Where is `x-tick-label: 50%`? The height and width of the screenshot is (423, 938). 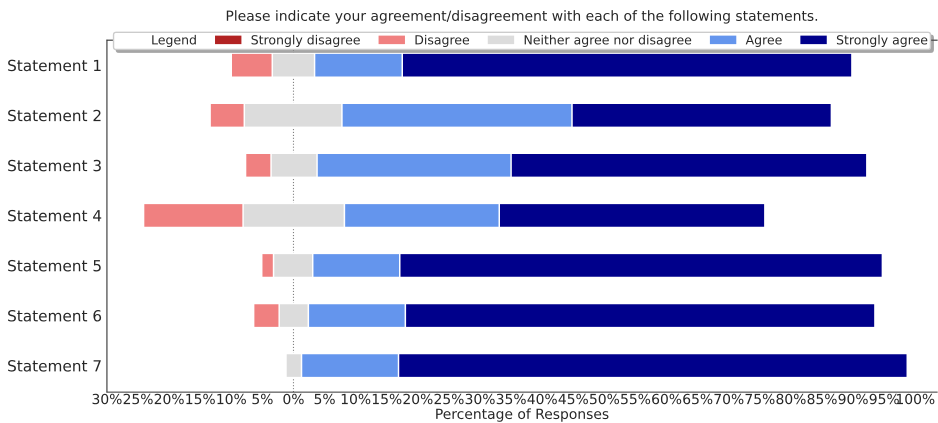
x-tick-label: 50% is located at coordinates (605, 399).